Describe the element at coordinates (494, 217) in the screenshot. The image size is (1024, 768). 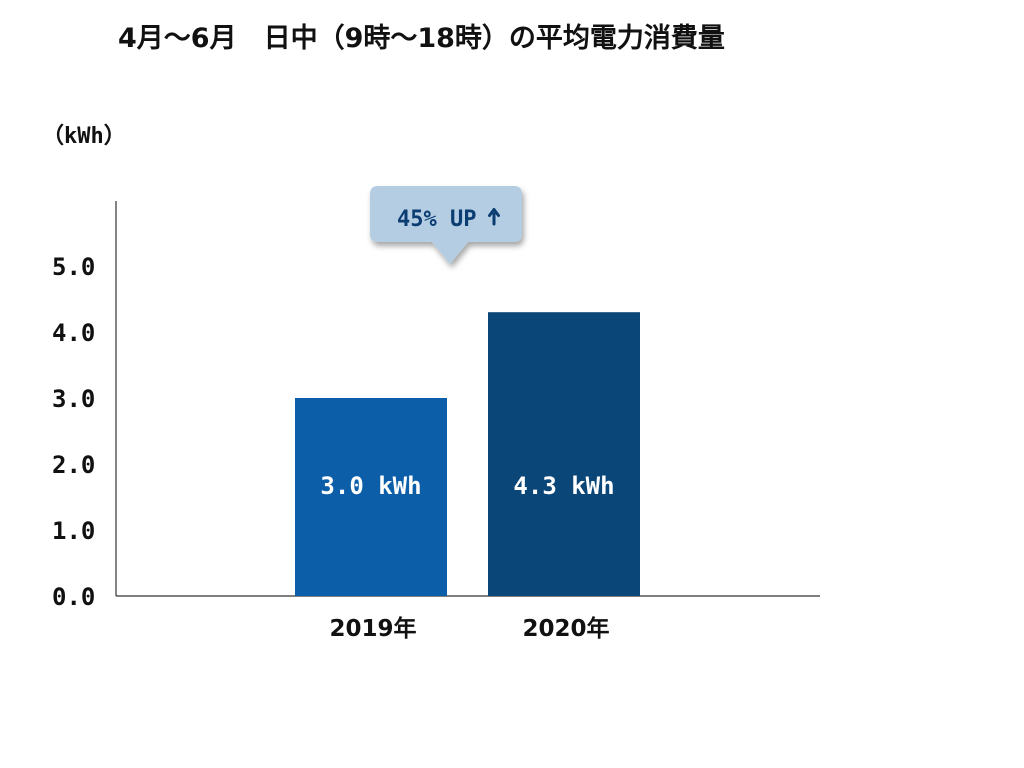
I see `up-arrow-icon` at that location.